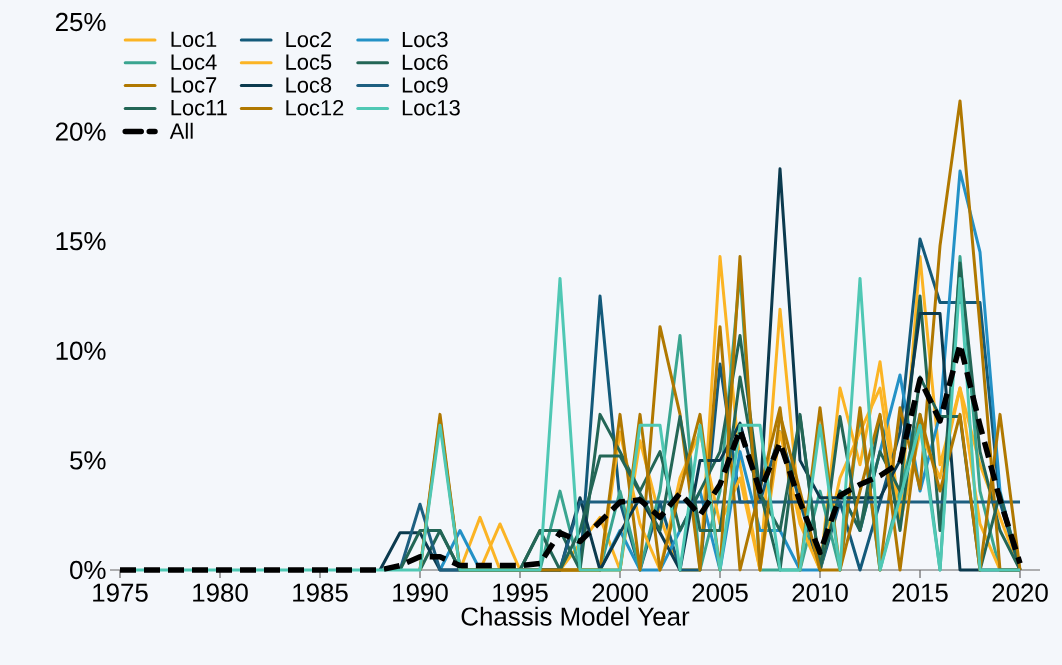 This screenshot has width=1062, height=665. I want to click on y-tick-label: 20%, so click(80, 131).